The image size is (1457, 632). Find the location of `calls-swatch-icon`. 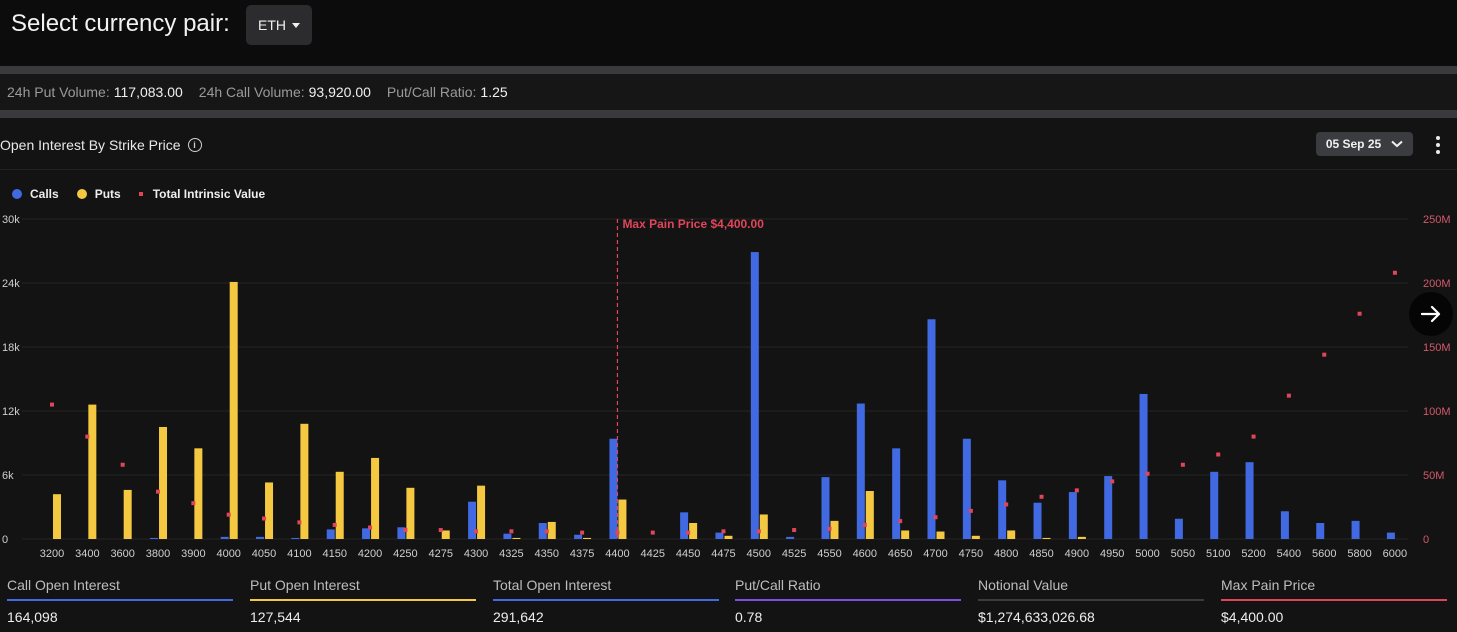

calls-swatch-icon is located at coordinates (17, 194).